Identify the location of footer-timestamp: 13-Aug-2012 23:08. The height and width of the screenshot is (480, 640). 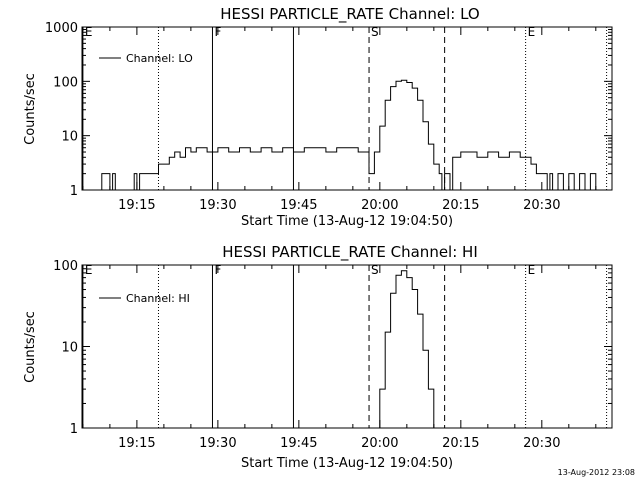
(596, 472).